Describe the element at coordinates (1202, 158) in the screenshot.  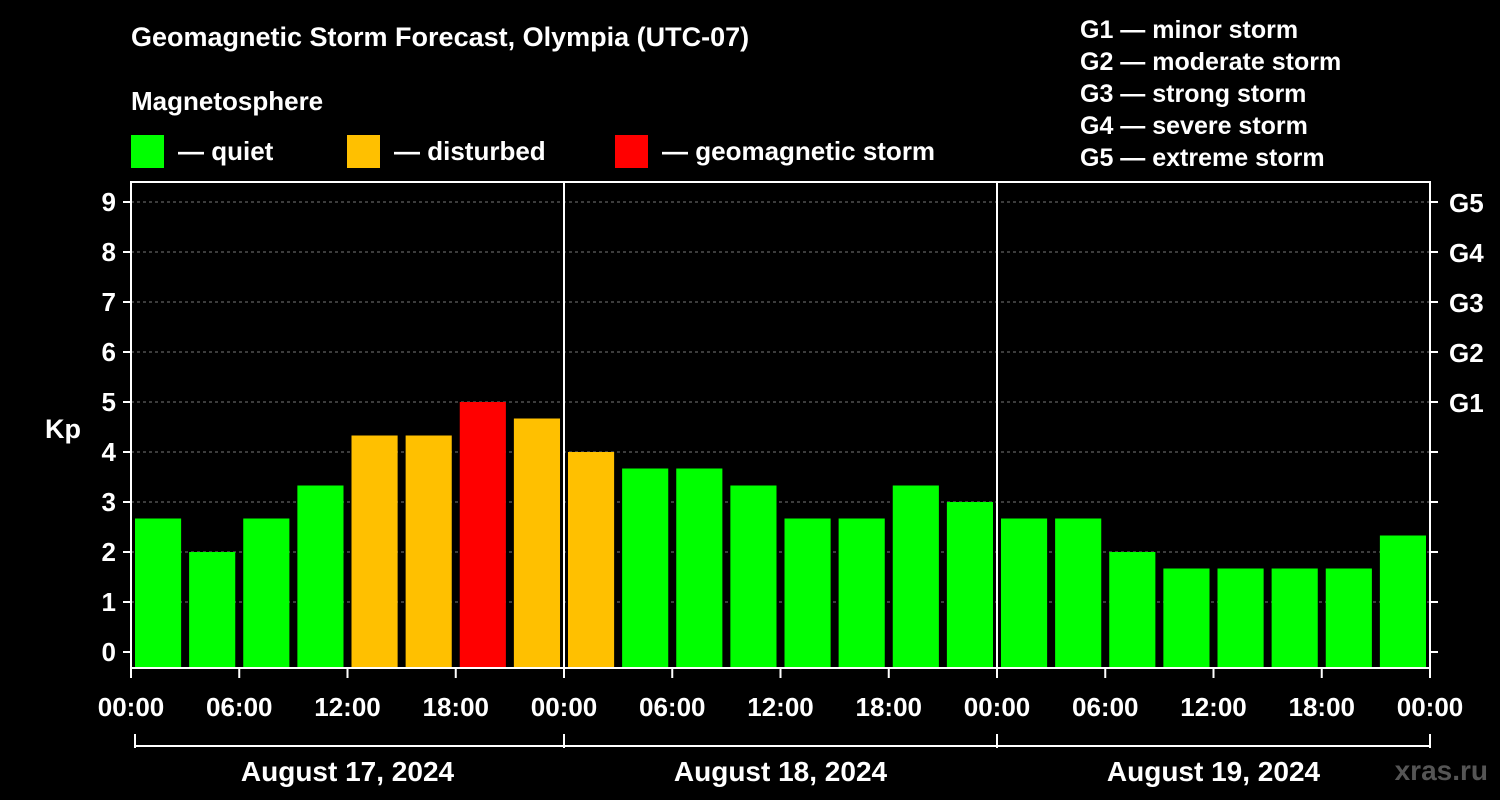
I see `storm-level-g5: G5 — extreme storm` at that location.